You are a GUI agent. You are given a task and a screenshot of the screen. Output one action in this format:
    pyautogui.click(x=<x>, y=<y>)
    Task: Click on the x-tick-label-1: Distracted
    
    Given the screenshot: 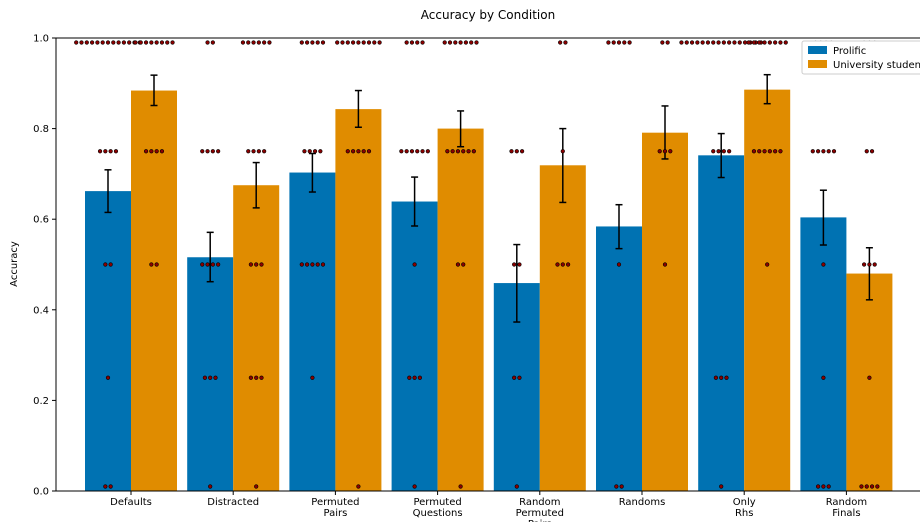 What is the action you would take?
    pyautogui.click(x=233, y=502)
    